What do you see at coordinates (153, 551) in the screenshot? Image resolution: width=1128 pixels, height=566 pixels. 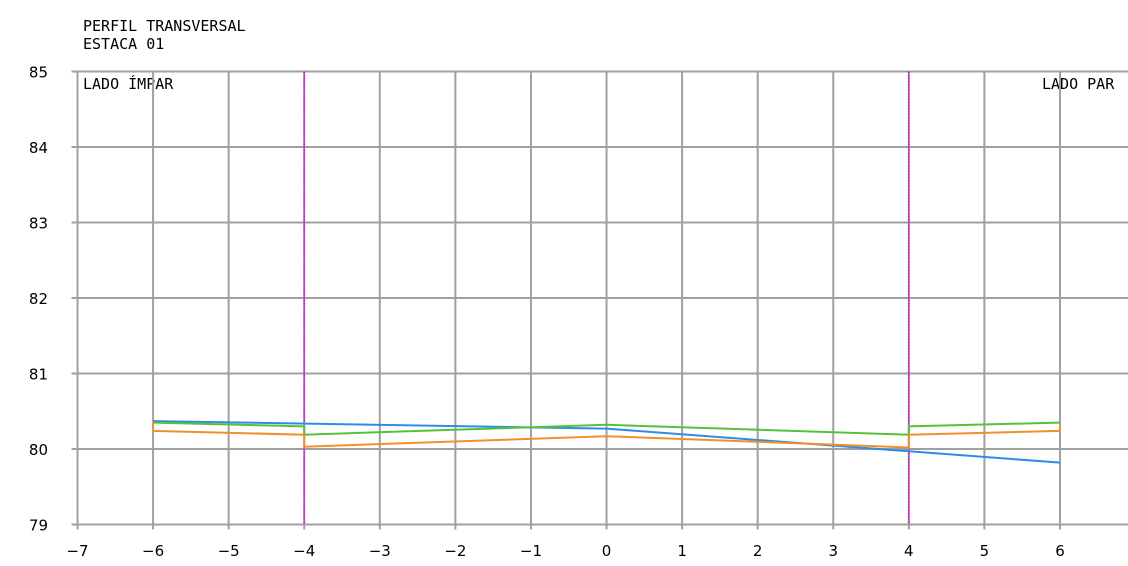 I see `x-tick-label: −6` at bounding box center [153, 551].